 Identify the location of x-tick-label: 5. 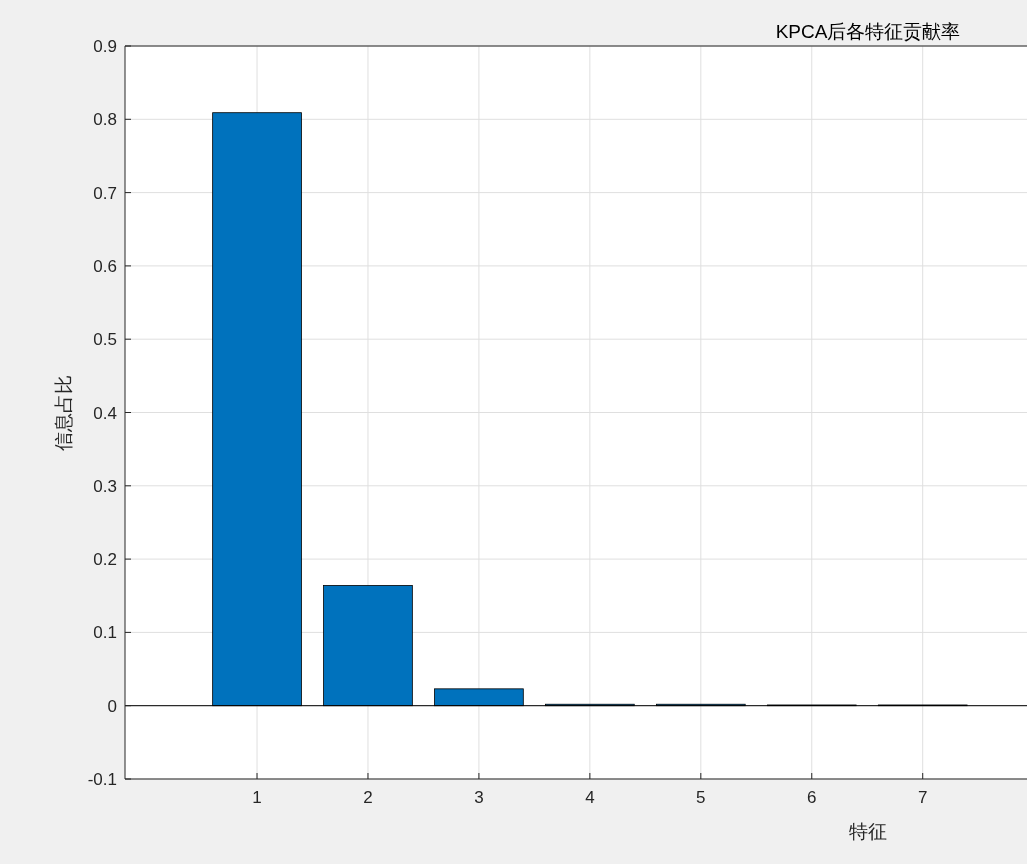
(701, 797).